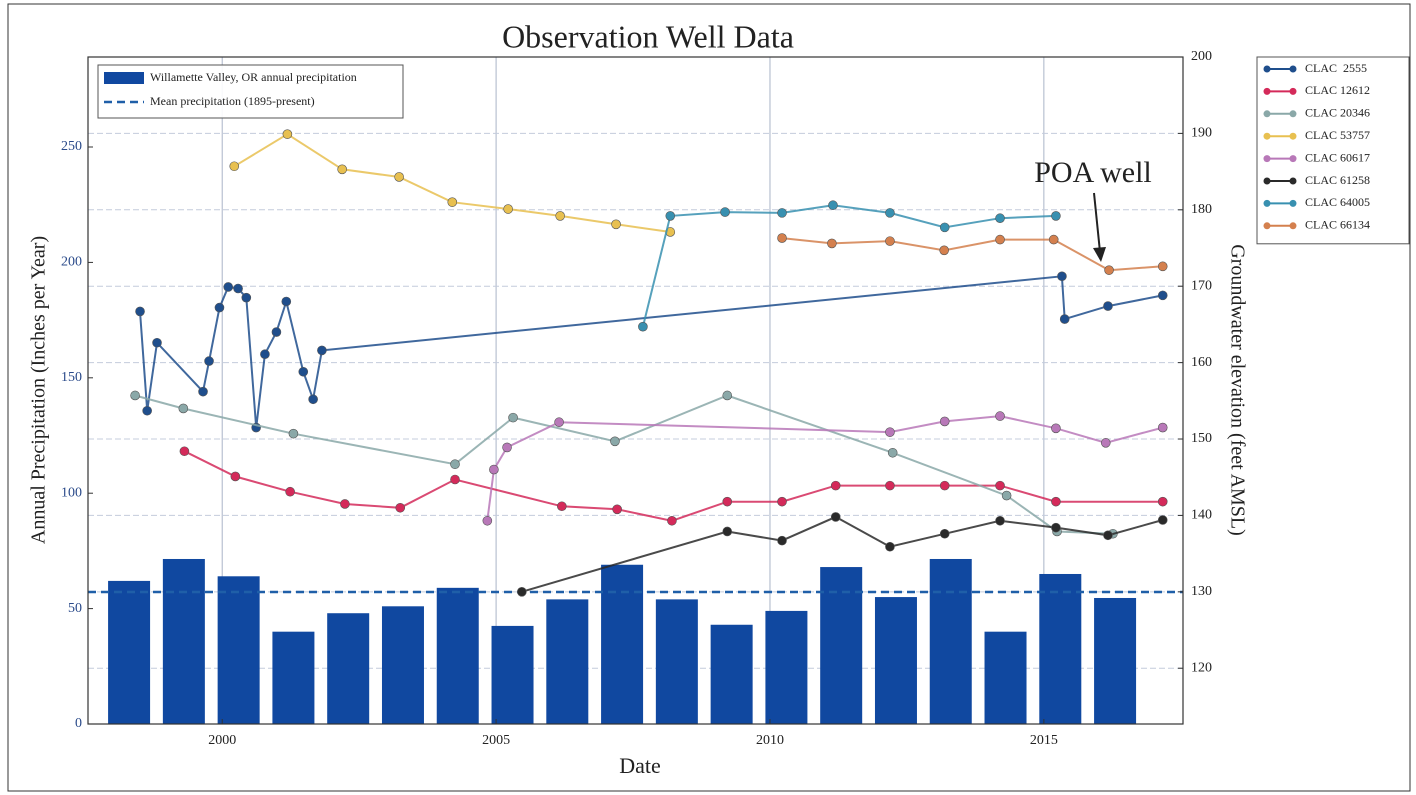  What do you see at coordinates (1337, 202) in the screenshot?
I see `legend-label: CLAC 64005` at bounding box center [1337, 202].